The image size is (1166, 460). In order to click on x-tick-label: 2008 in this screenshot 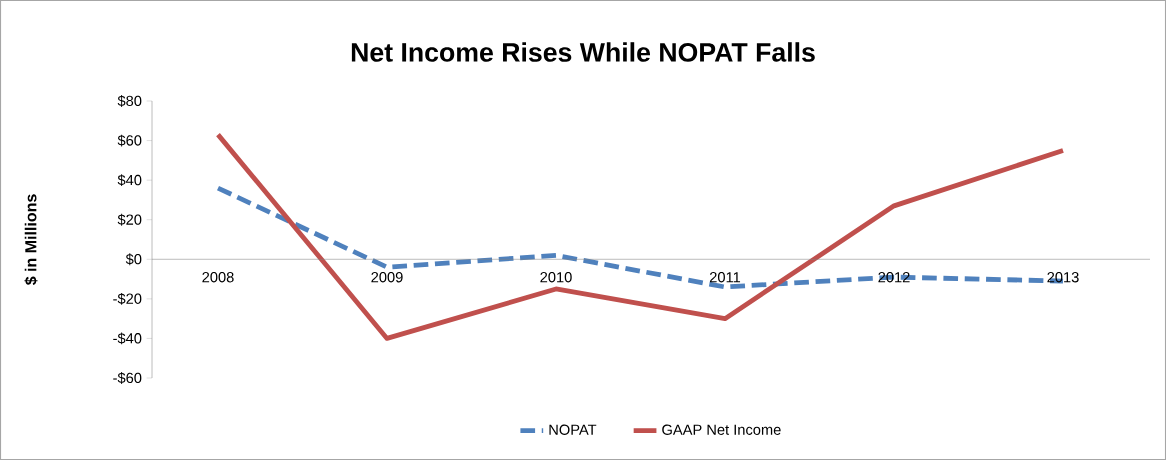, I will do `click(218, 277)`.